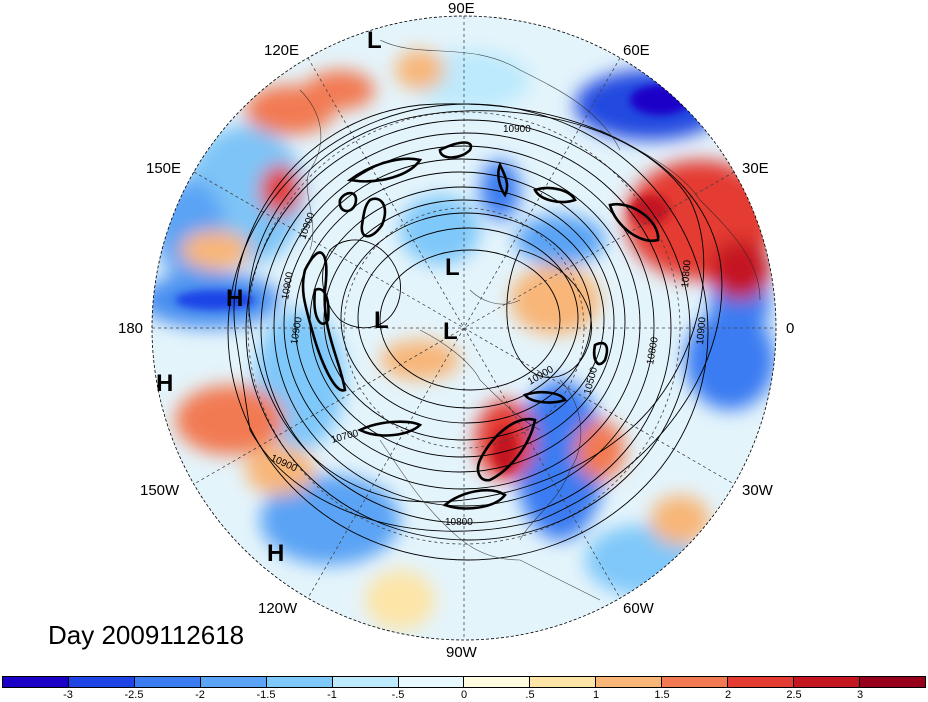  Describe the element at coordinates (266, 695) in the screenshot. I see `colorbar-tick-label: -1.5` at that location.